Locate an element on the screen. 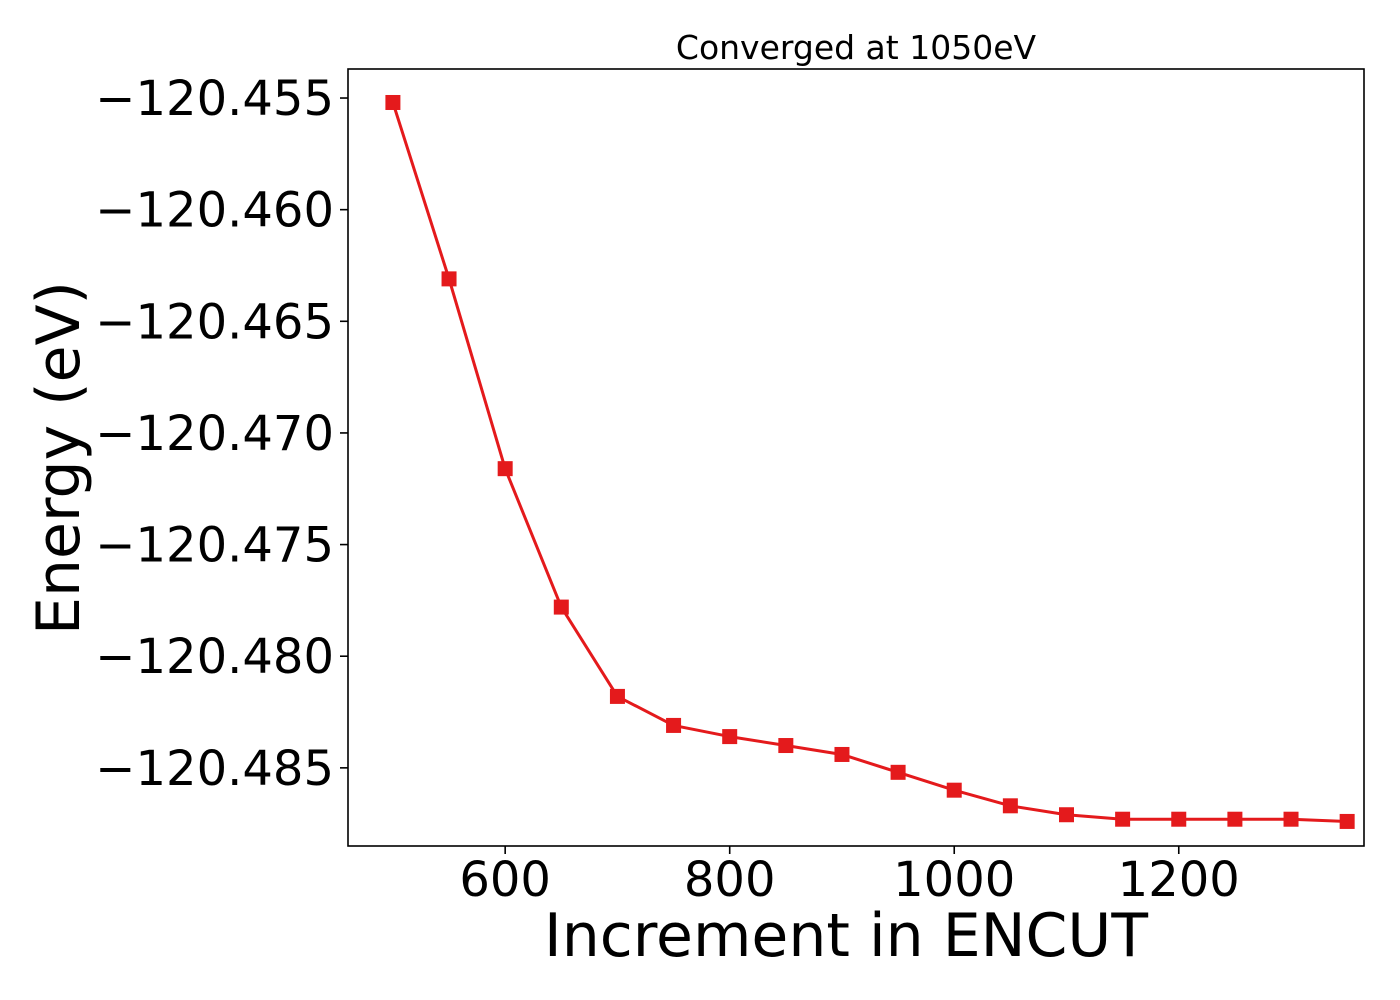 This screenshot has height=1000, width=1400. y-tick-label: −120.455 is located at coordinates (214, 99).